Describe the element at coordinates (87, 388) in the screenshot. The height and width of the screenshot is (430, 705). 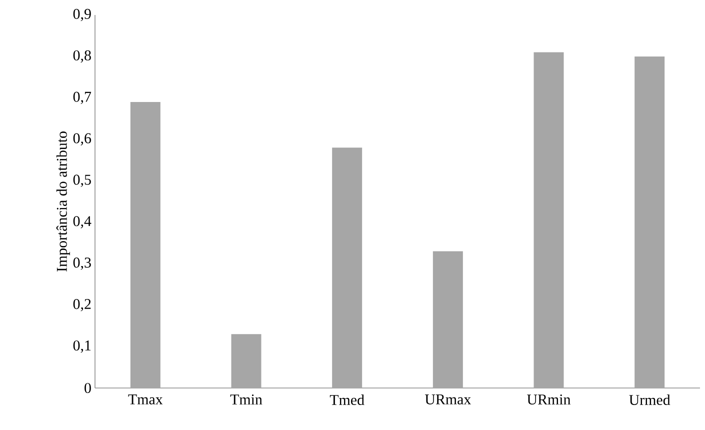
I see `y-tick-label: 0` at that location.